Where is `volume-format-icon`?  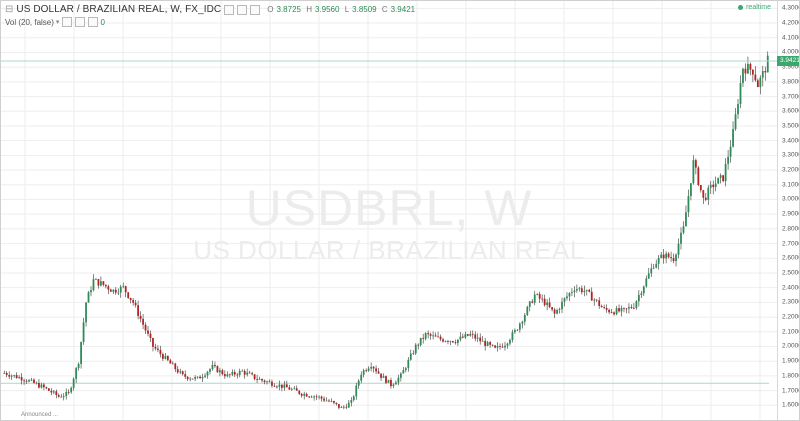
volume-format-icon is located at coordinates (80, 22).